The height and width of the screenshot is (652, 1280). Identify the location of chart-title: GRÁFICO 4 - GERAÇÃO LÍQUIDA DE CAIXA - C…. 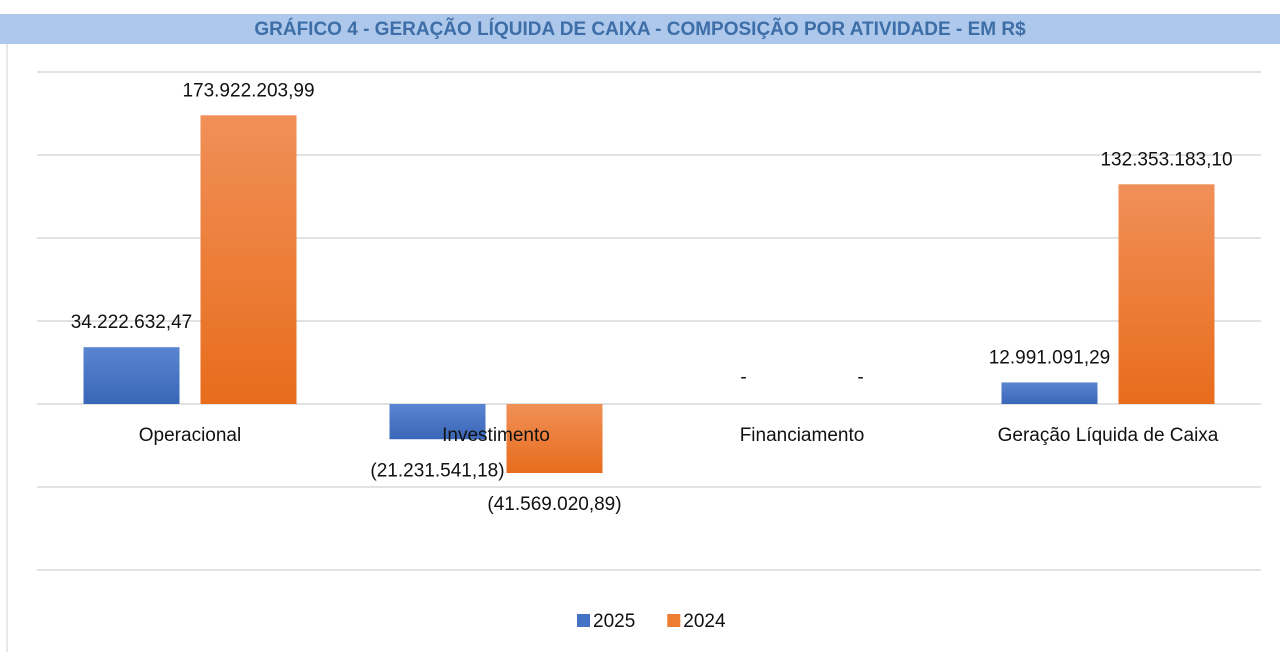
(640, 29).